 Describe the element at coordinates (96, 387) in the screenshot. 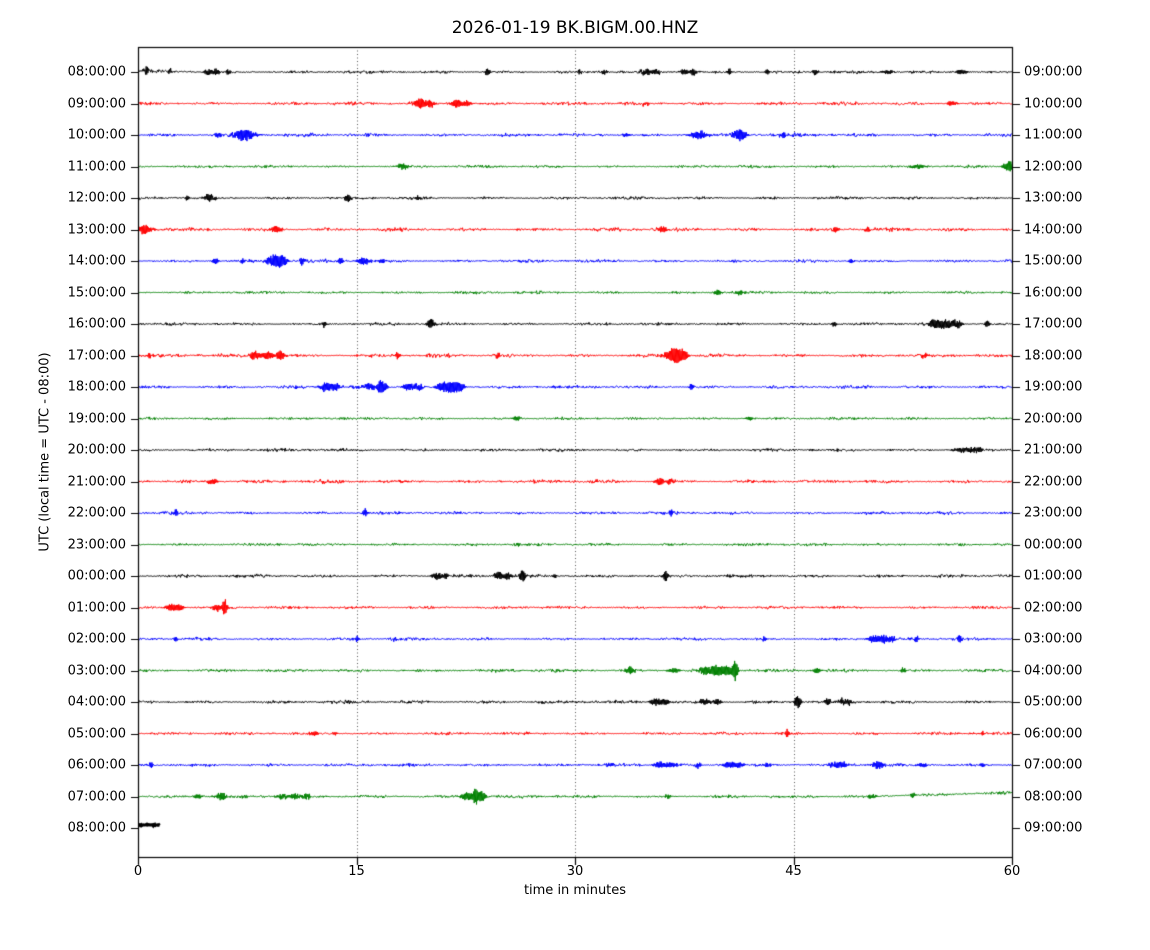

I see `left-time-label: 18:00:00` at that location.